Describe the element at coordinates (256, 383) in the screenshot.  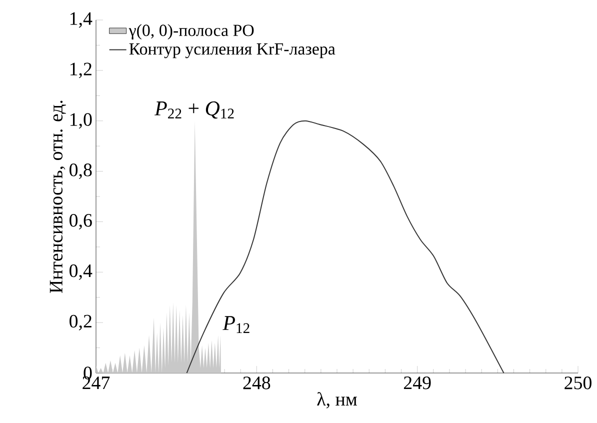
I see `x-tick-label: 248` at that location.